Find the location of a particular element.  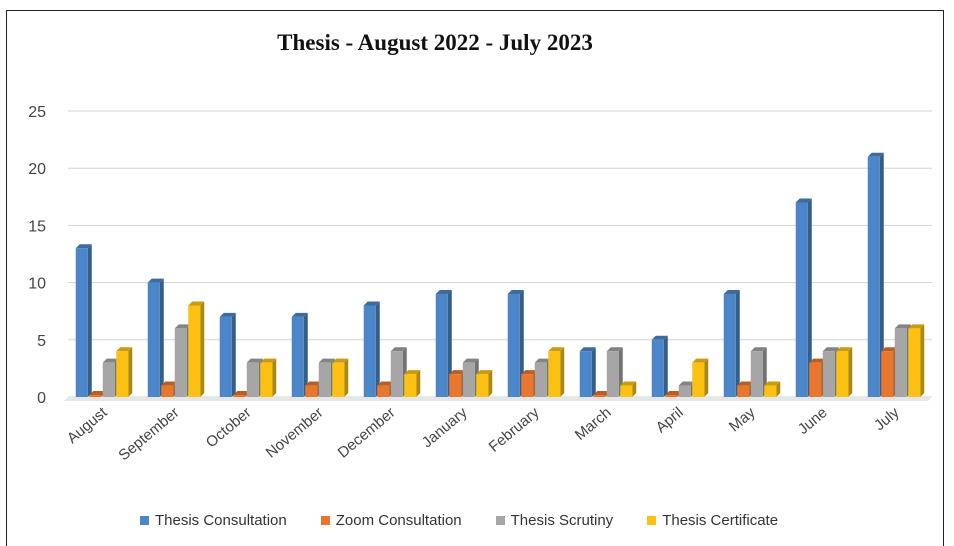

x-tick-label: July is located at coordinates (887, 419).